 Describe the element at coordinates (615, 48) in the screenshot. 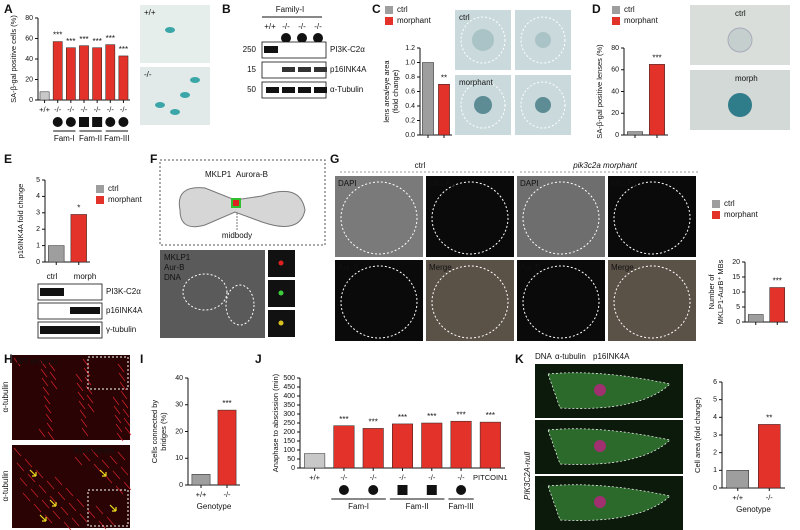

I see `y-tick-label: 80` at that location.